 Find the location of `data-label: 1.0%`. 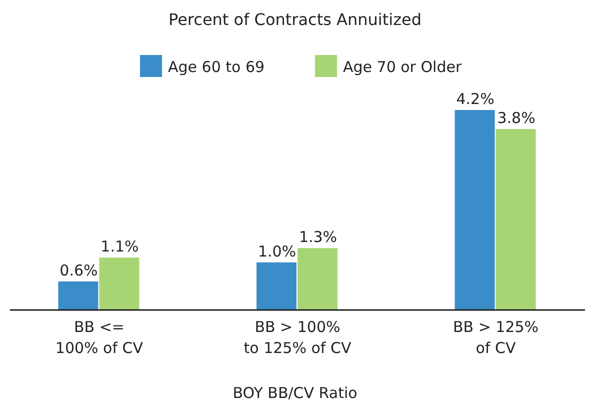

data-label: 1.0% is located at coordinates (277, 251).